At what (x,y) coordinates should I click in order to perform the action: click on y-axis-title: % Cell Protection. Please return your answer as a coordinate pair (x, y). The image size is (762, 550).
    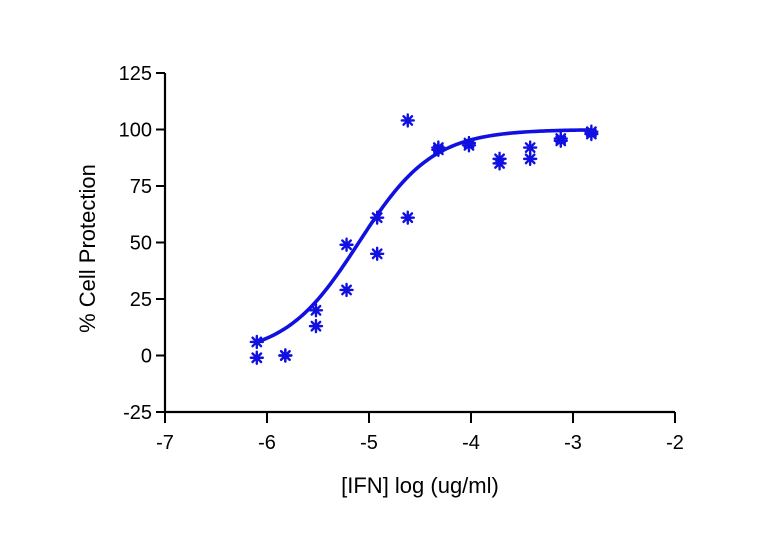
    Looking at the image, I should click on (87, 248).